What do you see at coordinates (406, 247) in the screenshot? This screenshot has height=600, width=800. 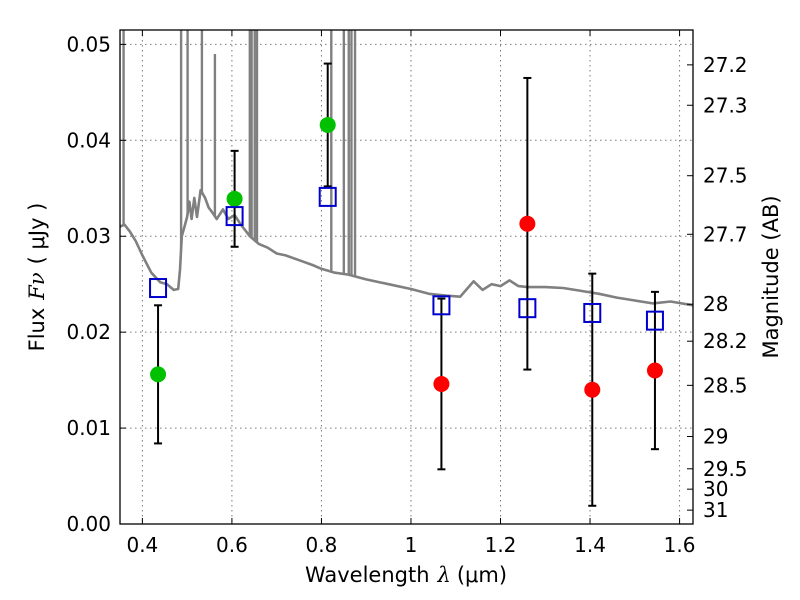 I see `sed-model-curve` at bounding box center [406, 247].